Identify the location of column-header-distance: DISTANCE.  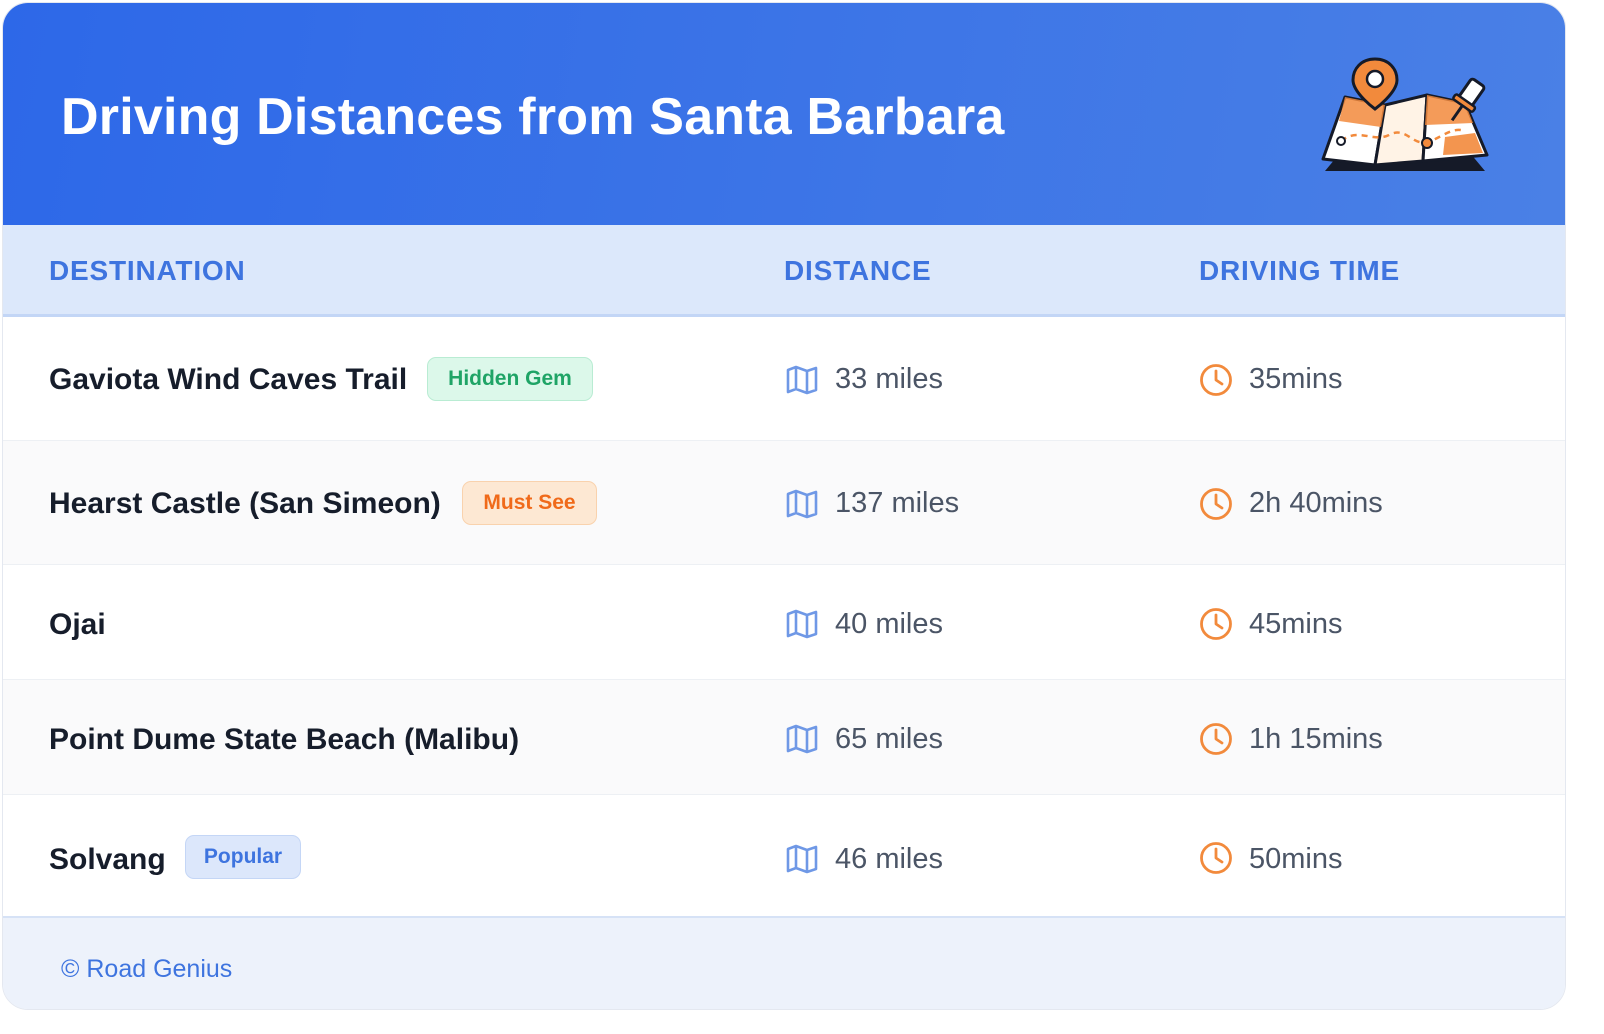
(858, 270).